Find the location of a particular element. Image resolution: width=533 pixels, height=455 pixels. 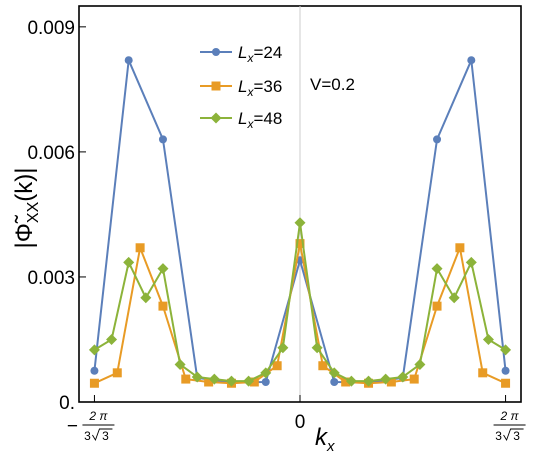

annotation-text: V=0.2 is located at coordinates (332, 84).